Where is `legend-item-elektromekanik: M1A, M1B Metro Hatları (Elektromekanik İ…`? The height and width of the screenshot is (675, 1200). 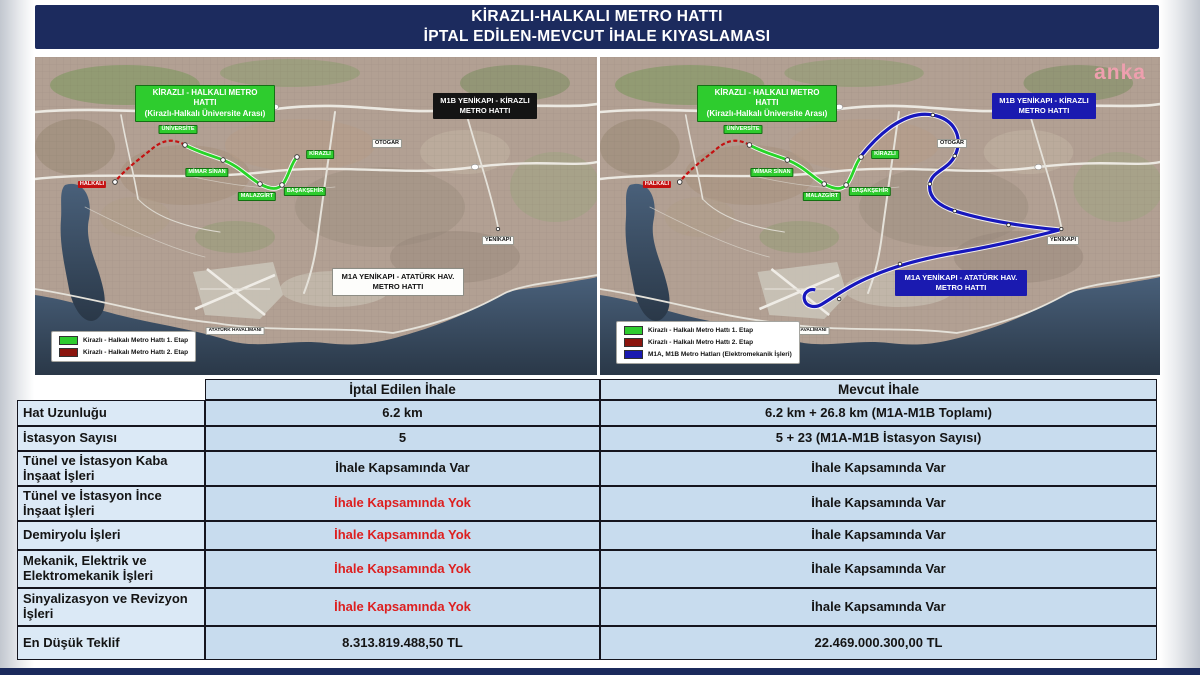 legend-item-elektromekanik: M1A, M1B Metro Hatları (Elektromekanik İ… is located at coordinates (708, 354).